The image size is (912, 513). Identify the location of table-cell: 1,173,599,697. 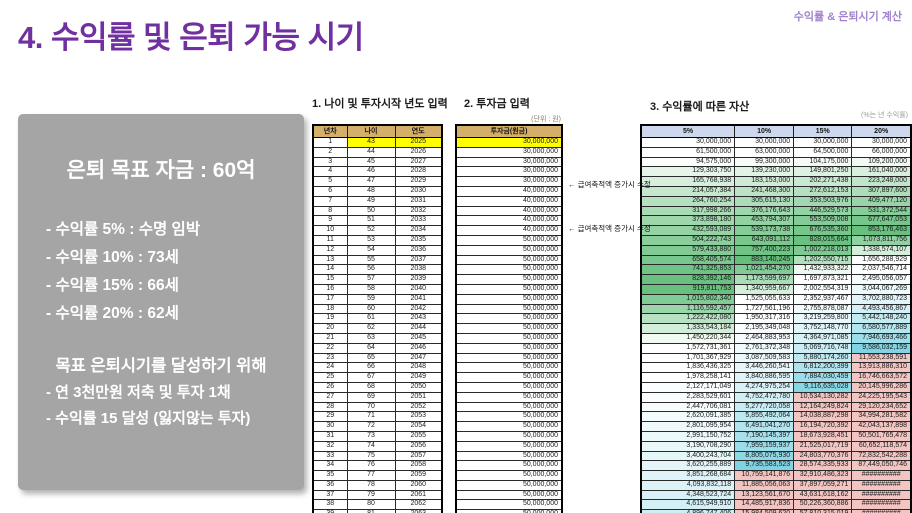
(764, 279).